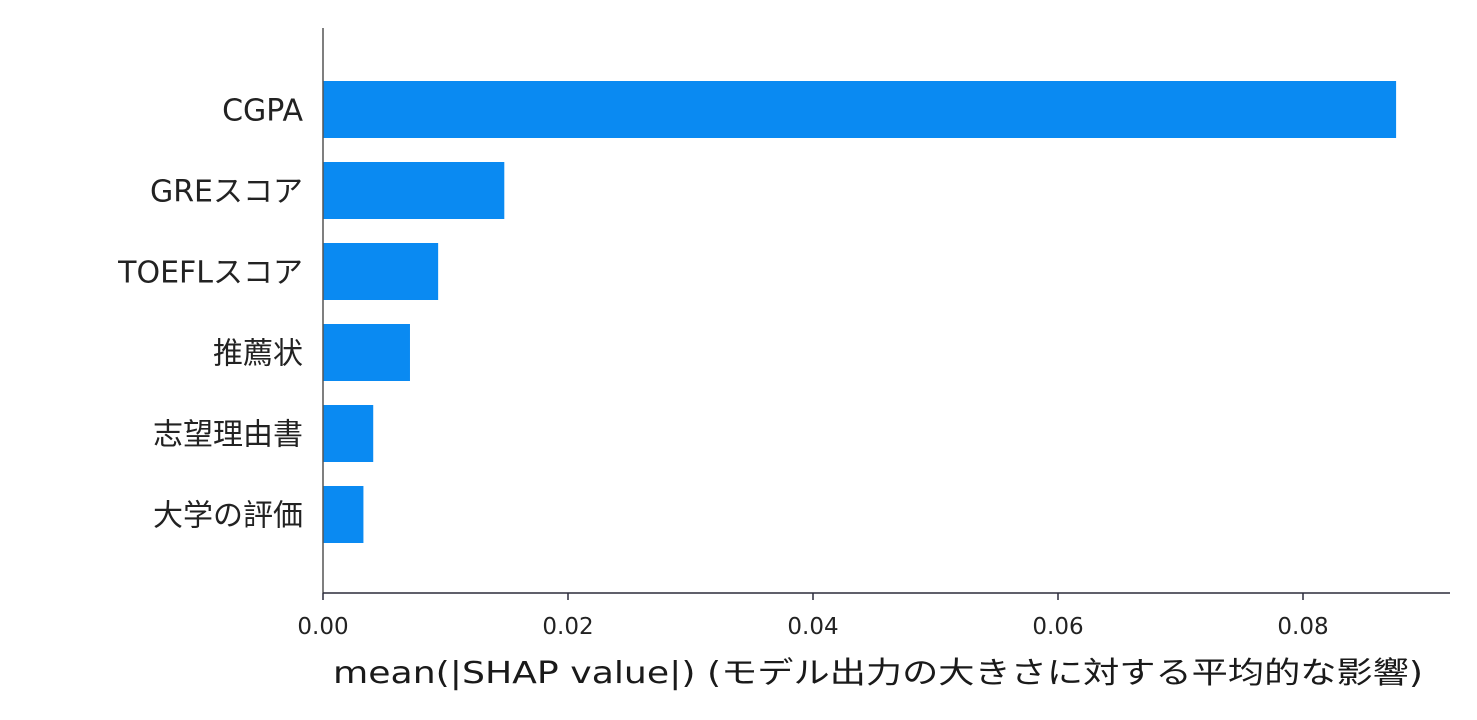 The image size is (1477, 720). What do you see at coordinates (262, 111) in the screenshot?
I see `y-tick-label-0: CGPA` at bounding box center [262, 111].